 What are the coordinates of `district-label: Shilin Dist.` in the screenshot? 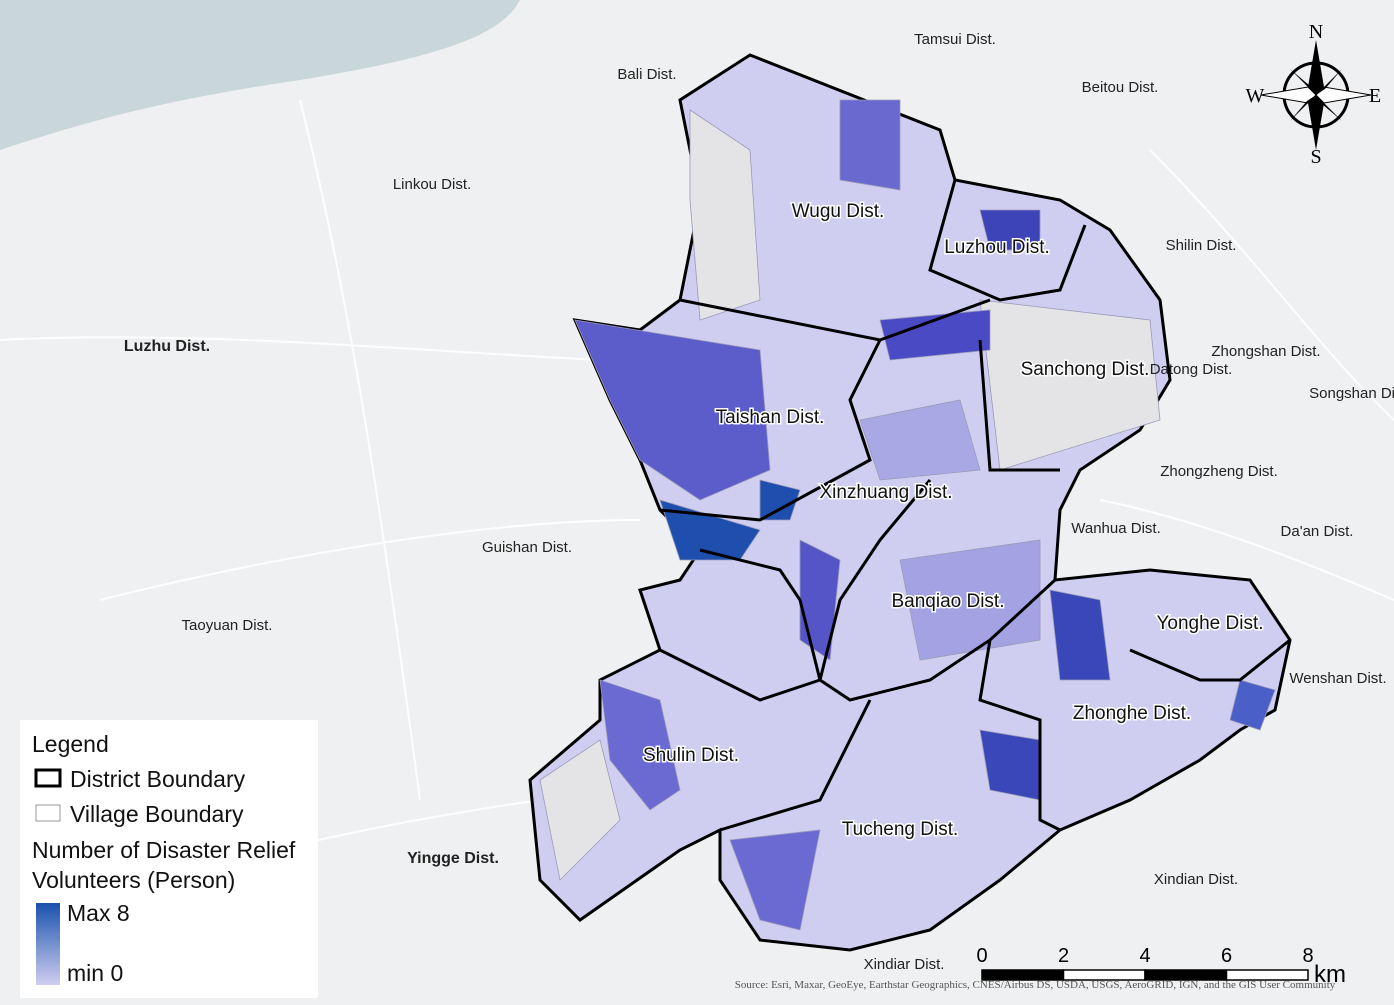 It's located at (1201, 245).